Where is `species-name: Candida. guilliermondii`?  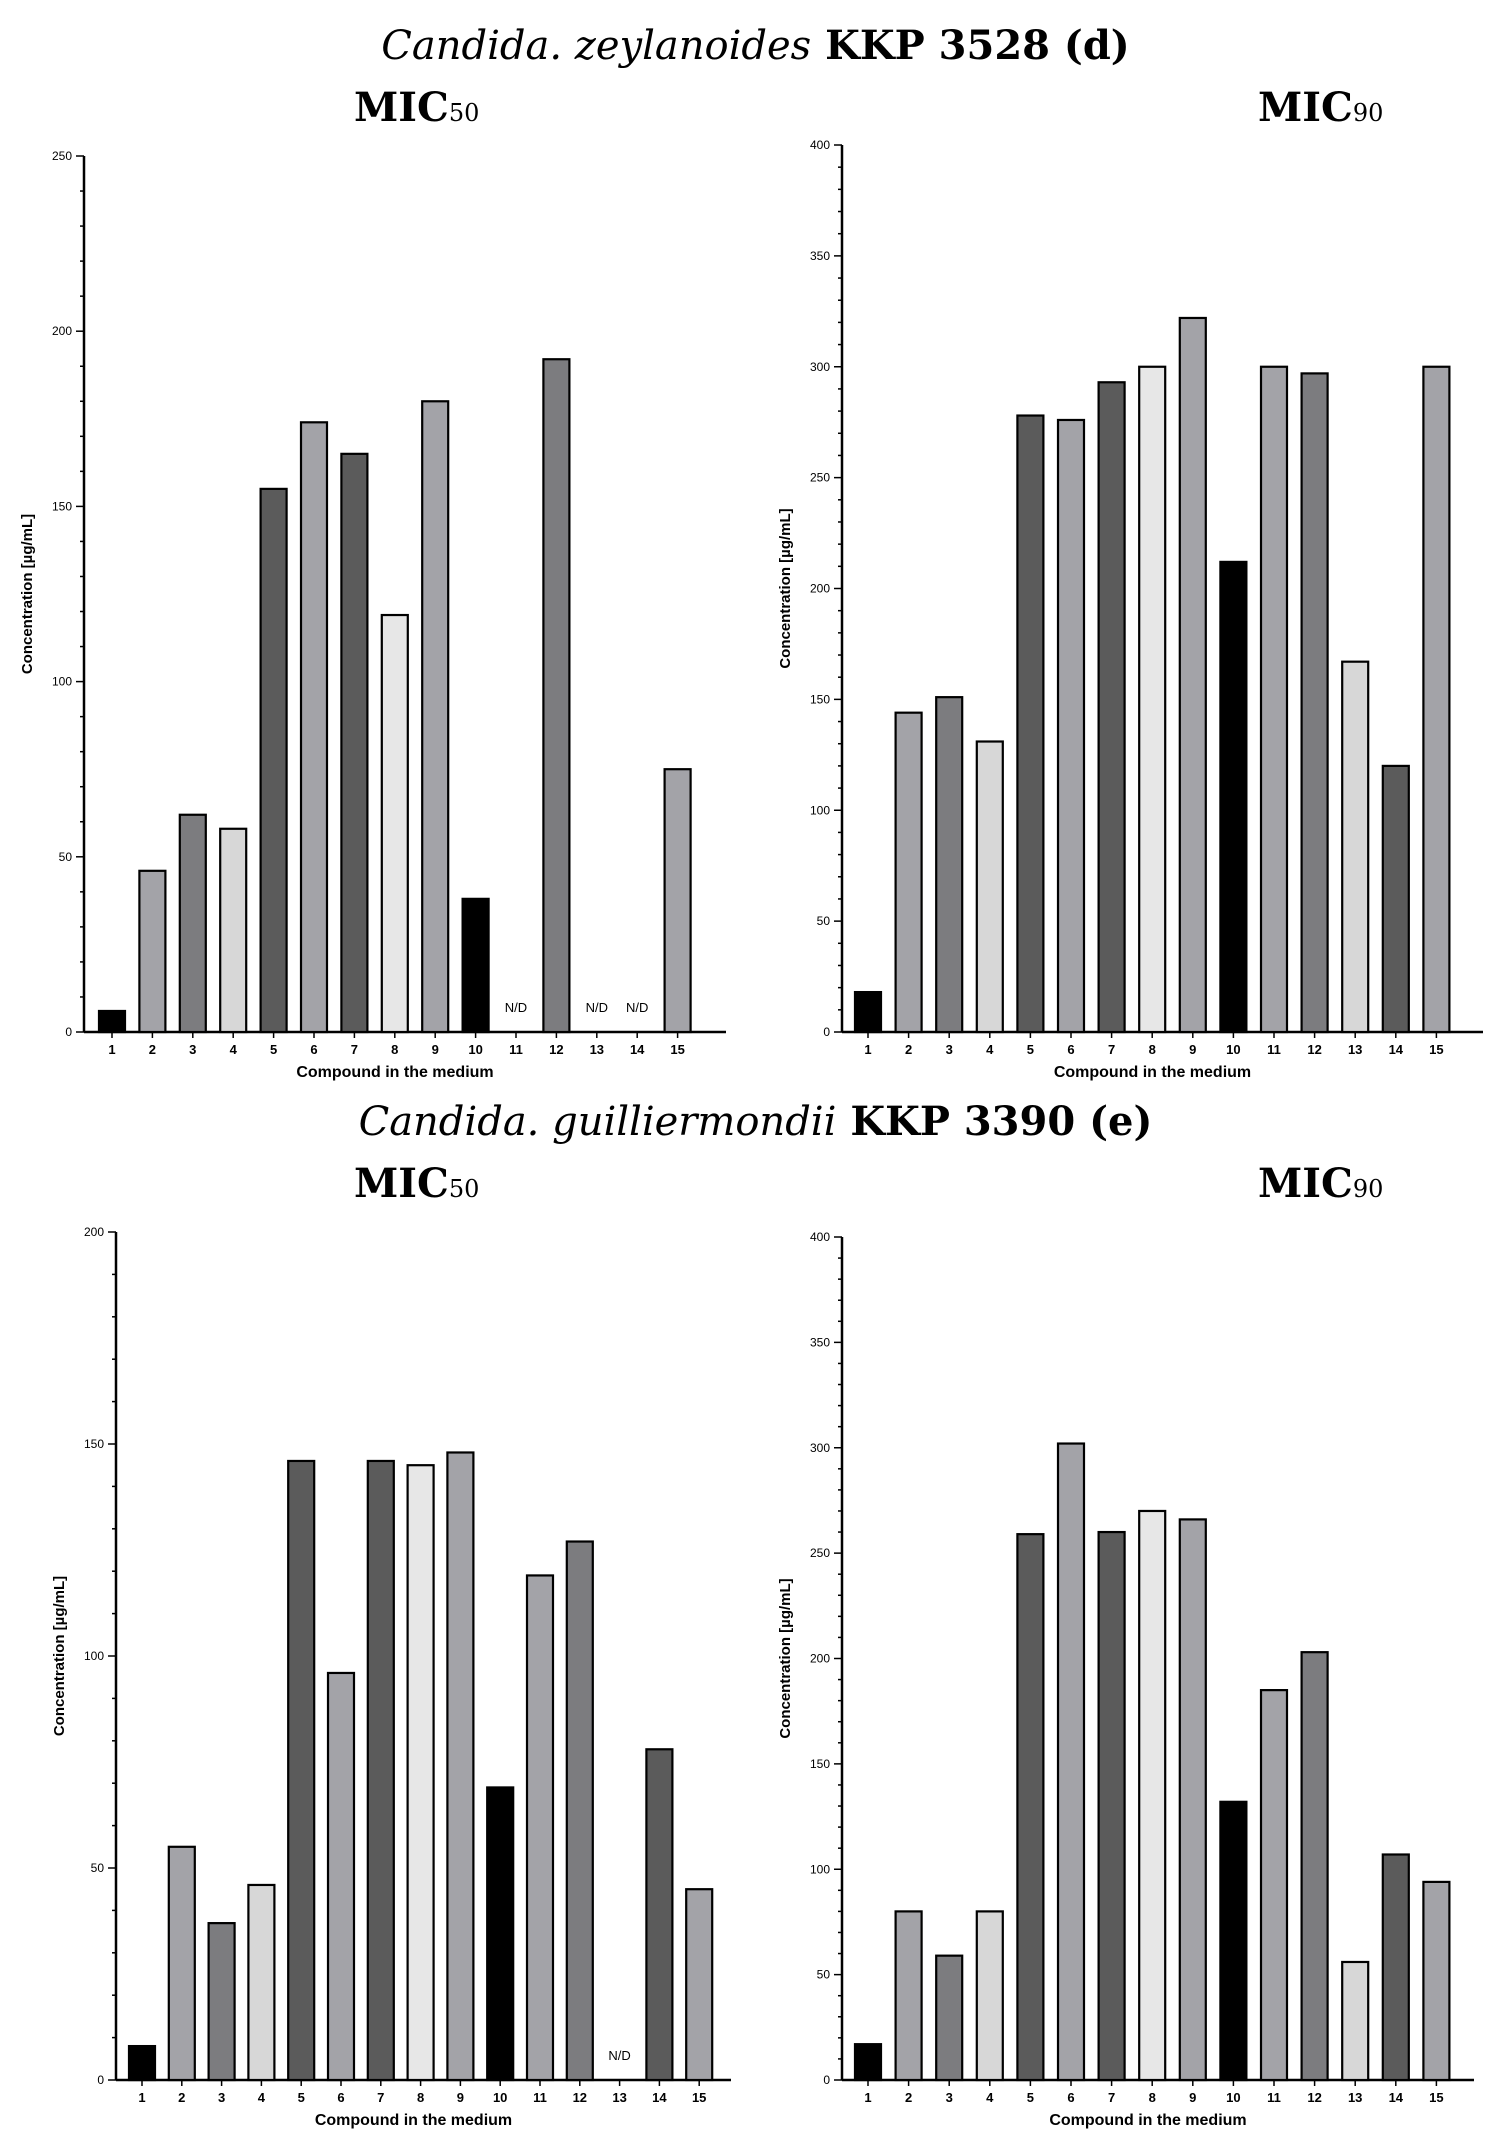
species-name: Candida. guilliermondii is located at coordinates (597, 1122).